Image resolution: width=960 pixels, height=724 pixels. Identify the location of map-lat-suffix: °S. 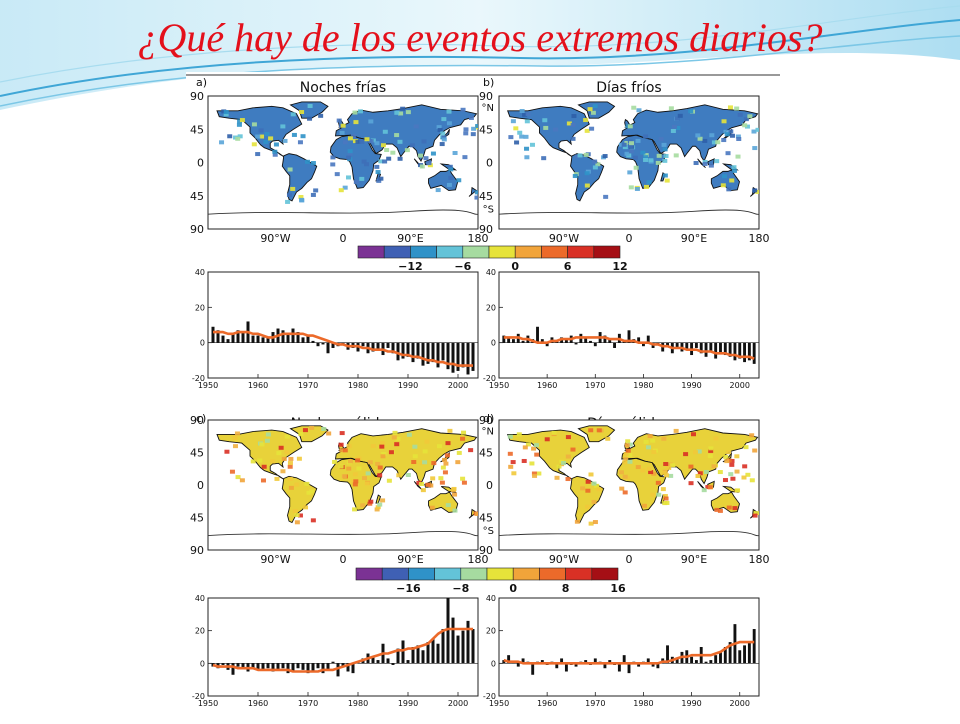
(488, 531).